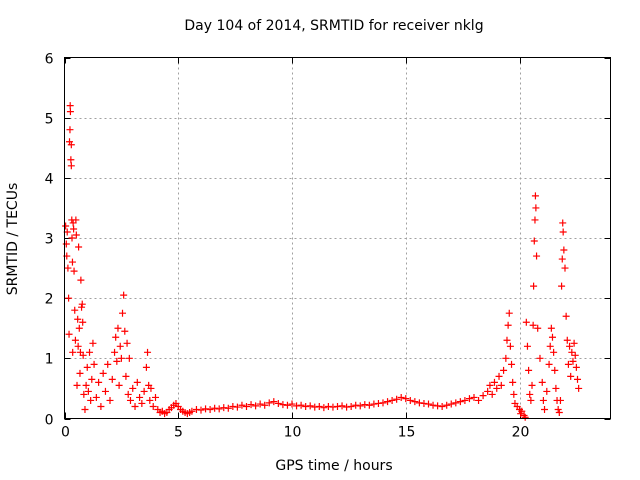 Image resolution: width=640 pixels, height=480 pixels. Describe the element at coordinates (49, 300) in the screenshot. I see `y-tick-label: 2` at that location.